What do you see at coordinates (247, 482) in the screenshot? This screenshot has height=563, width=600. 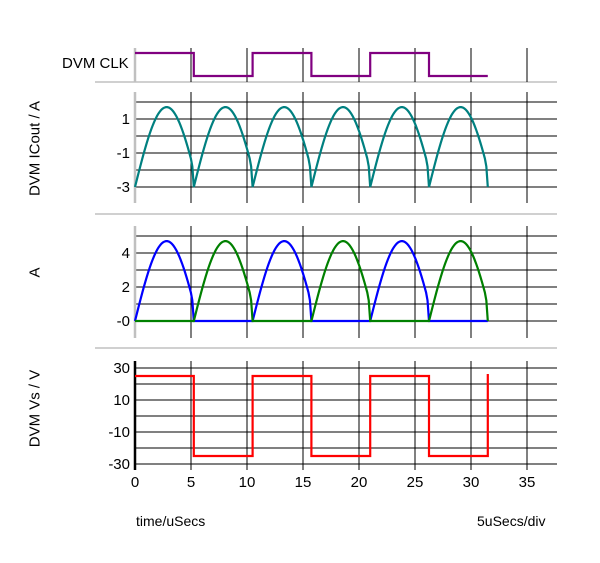 I see `x-tick-label: 10` at bounding box center [247, 482].